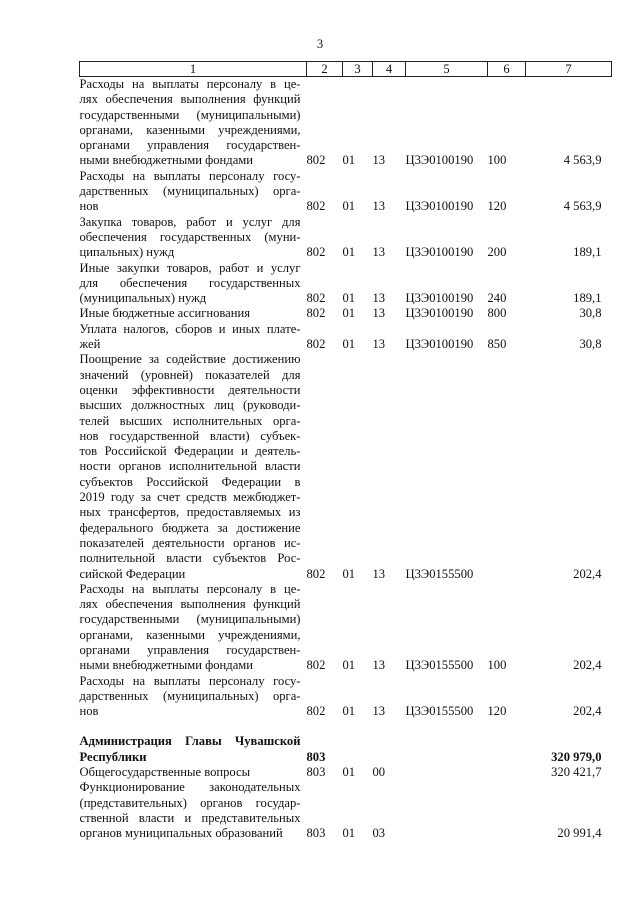 The width and height of the screenshot is (640, 905). Describe the element at coordinates (497, 344) in the screenshot. I see `code-expense-type: 850` at that location.